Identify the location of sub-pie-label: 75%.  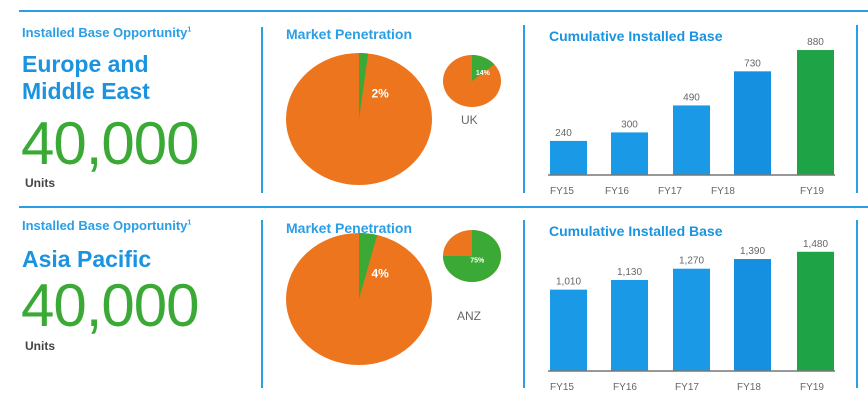
(477, 260).